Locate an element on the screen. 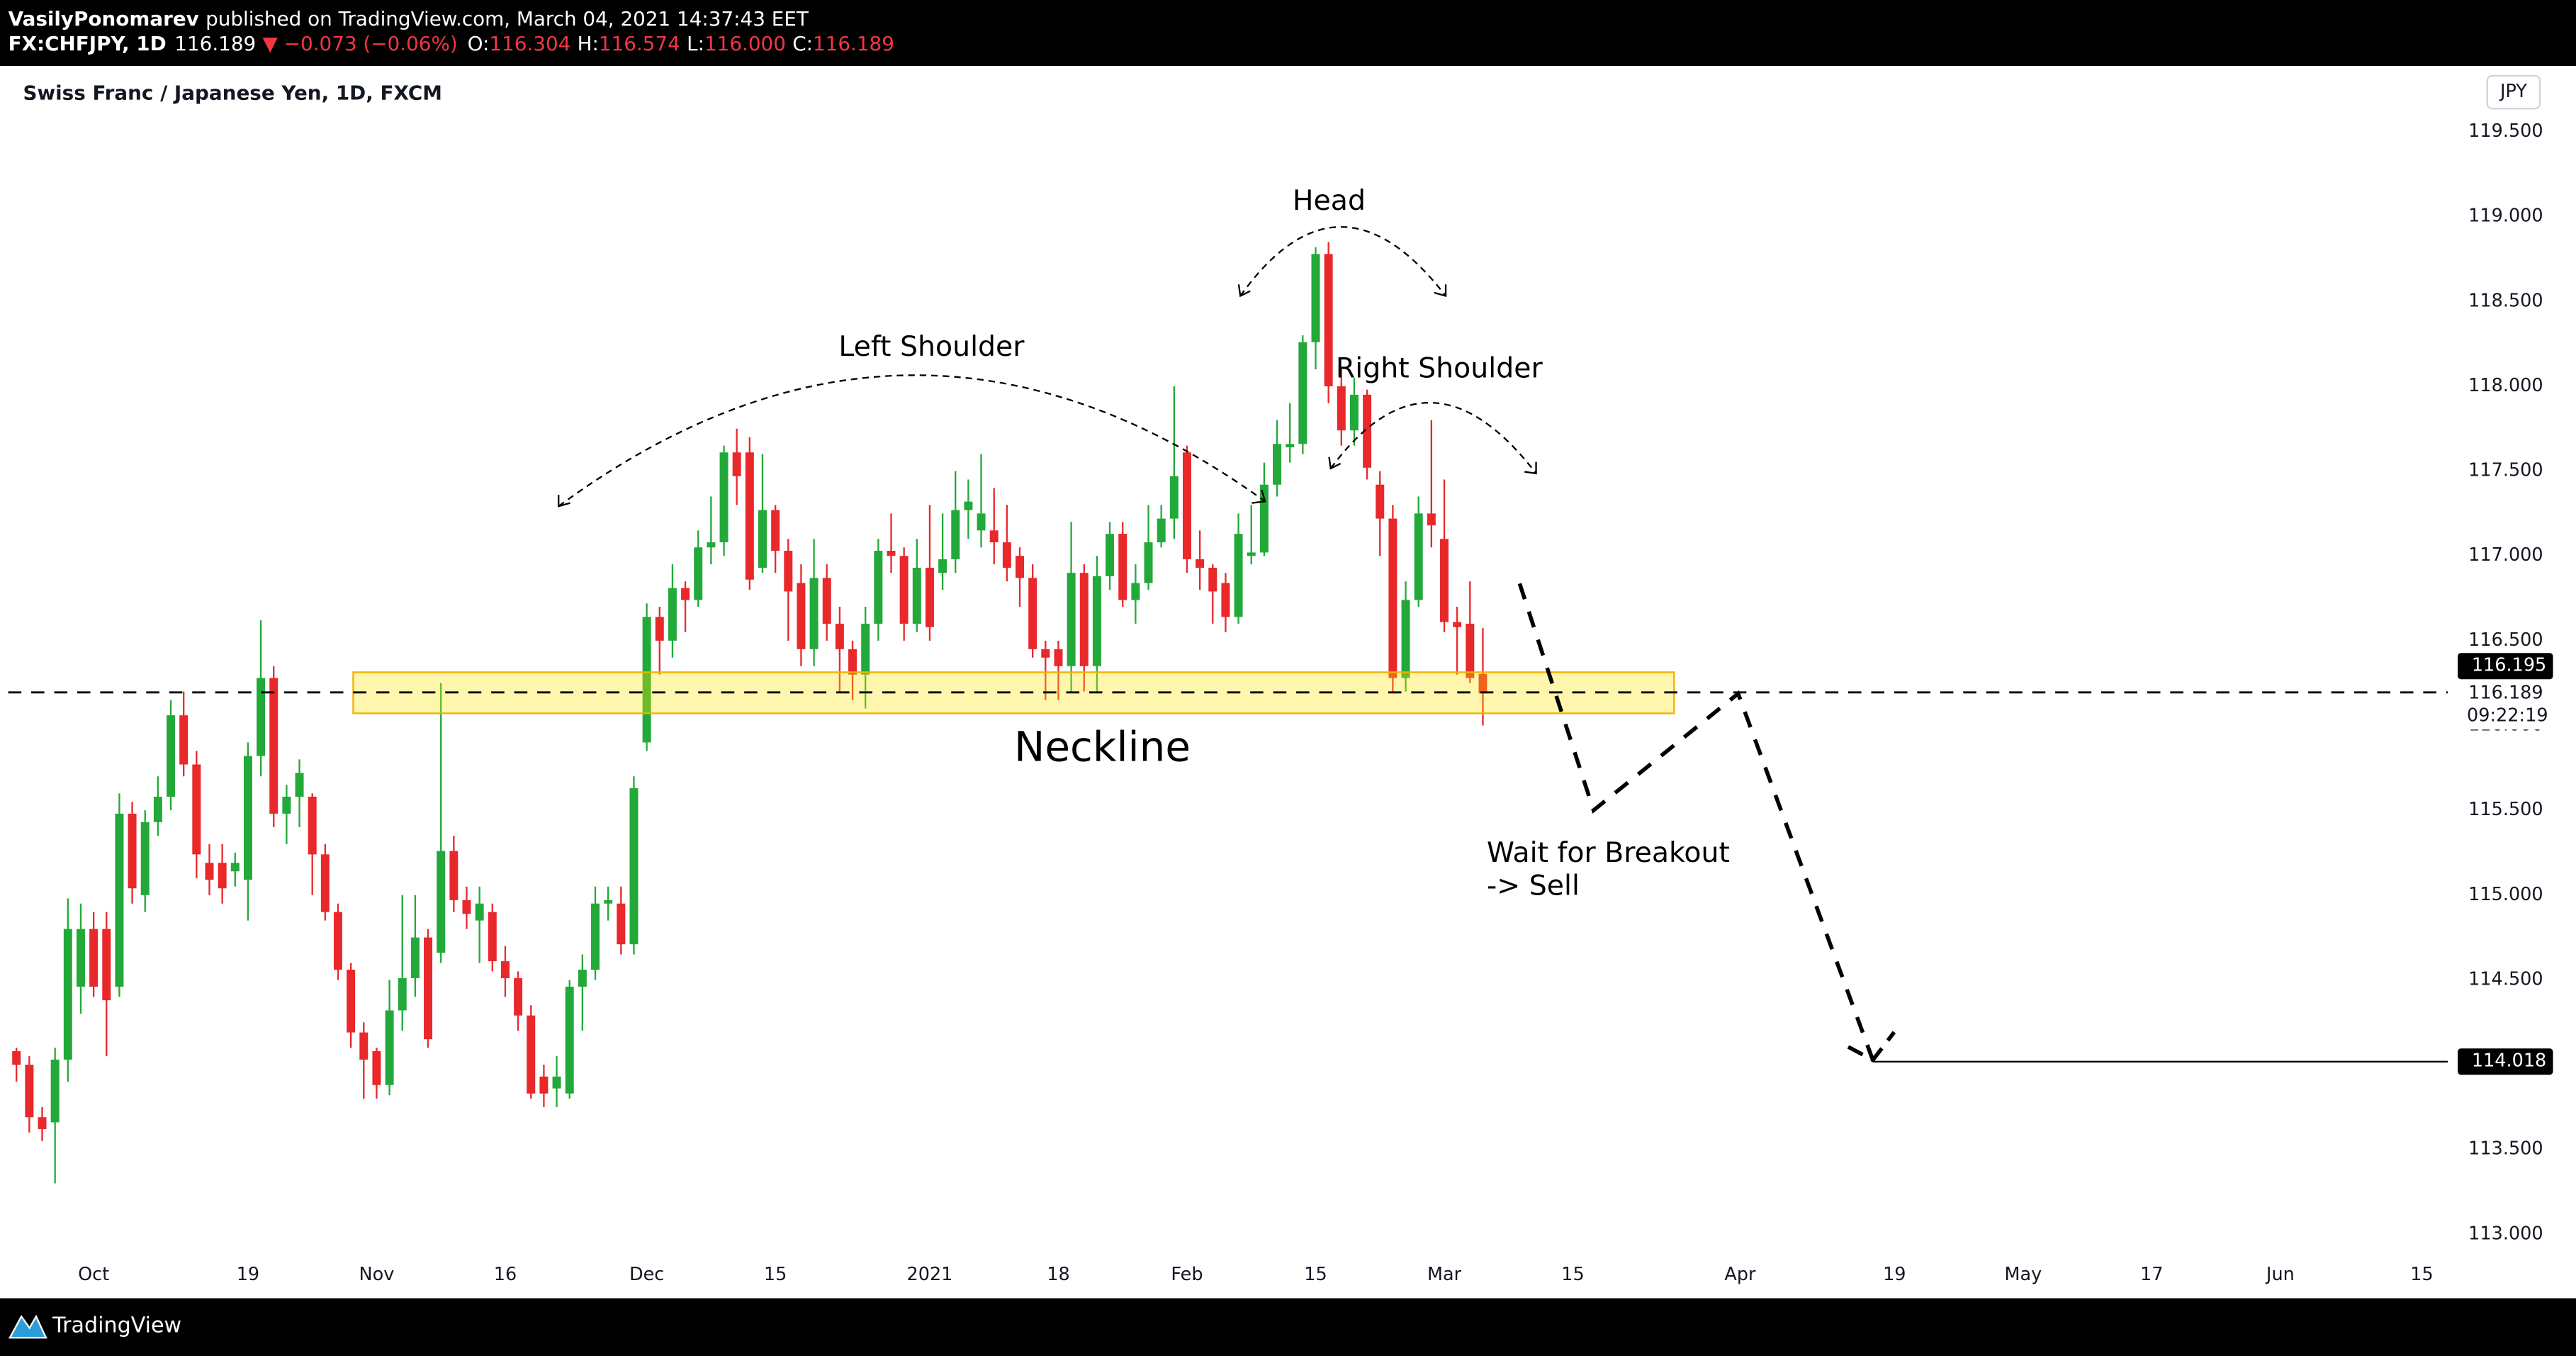 The image size is (2576, 1356). x-tick-label: Mar is located at coordinates (1444, 1274).